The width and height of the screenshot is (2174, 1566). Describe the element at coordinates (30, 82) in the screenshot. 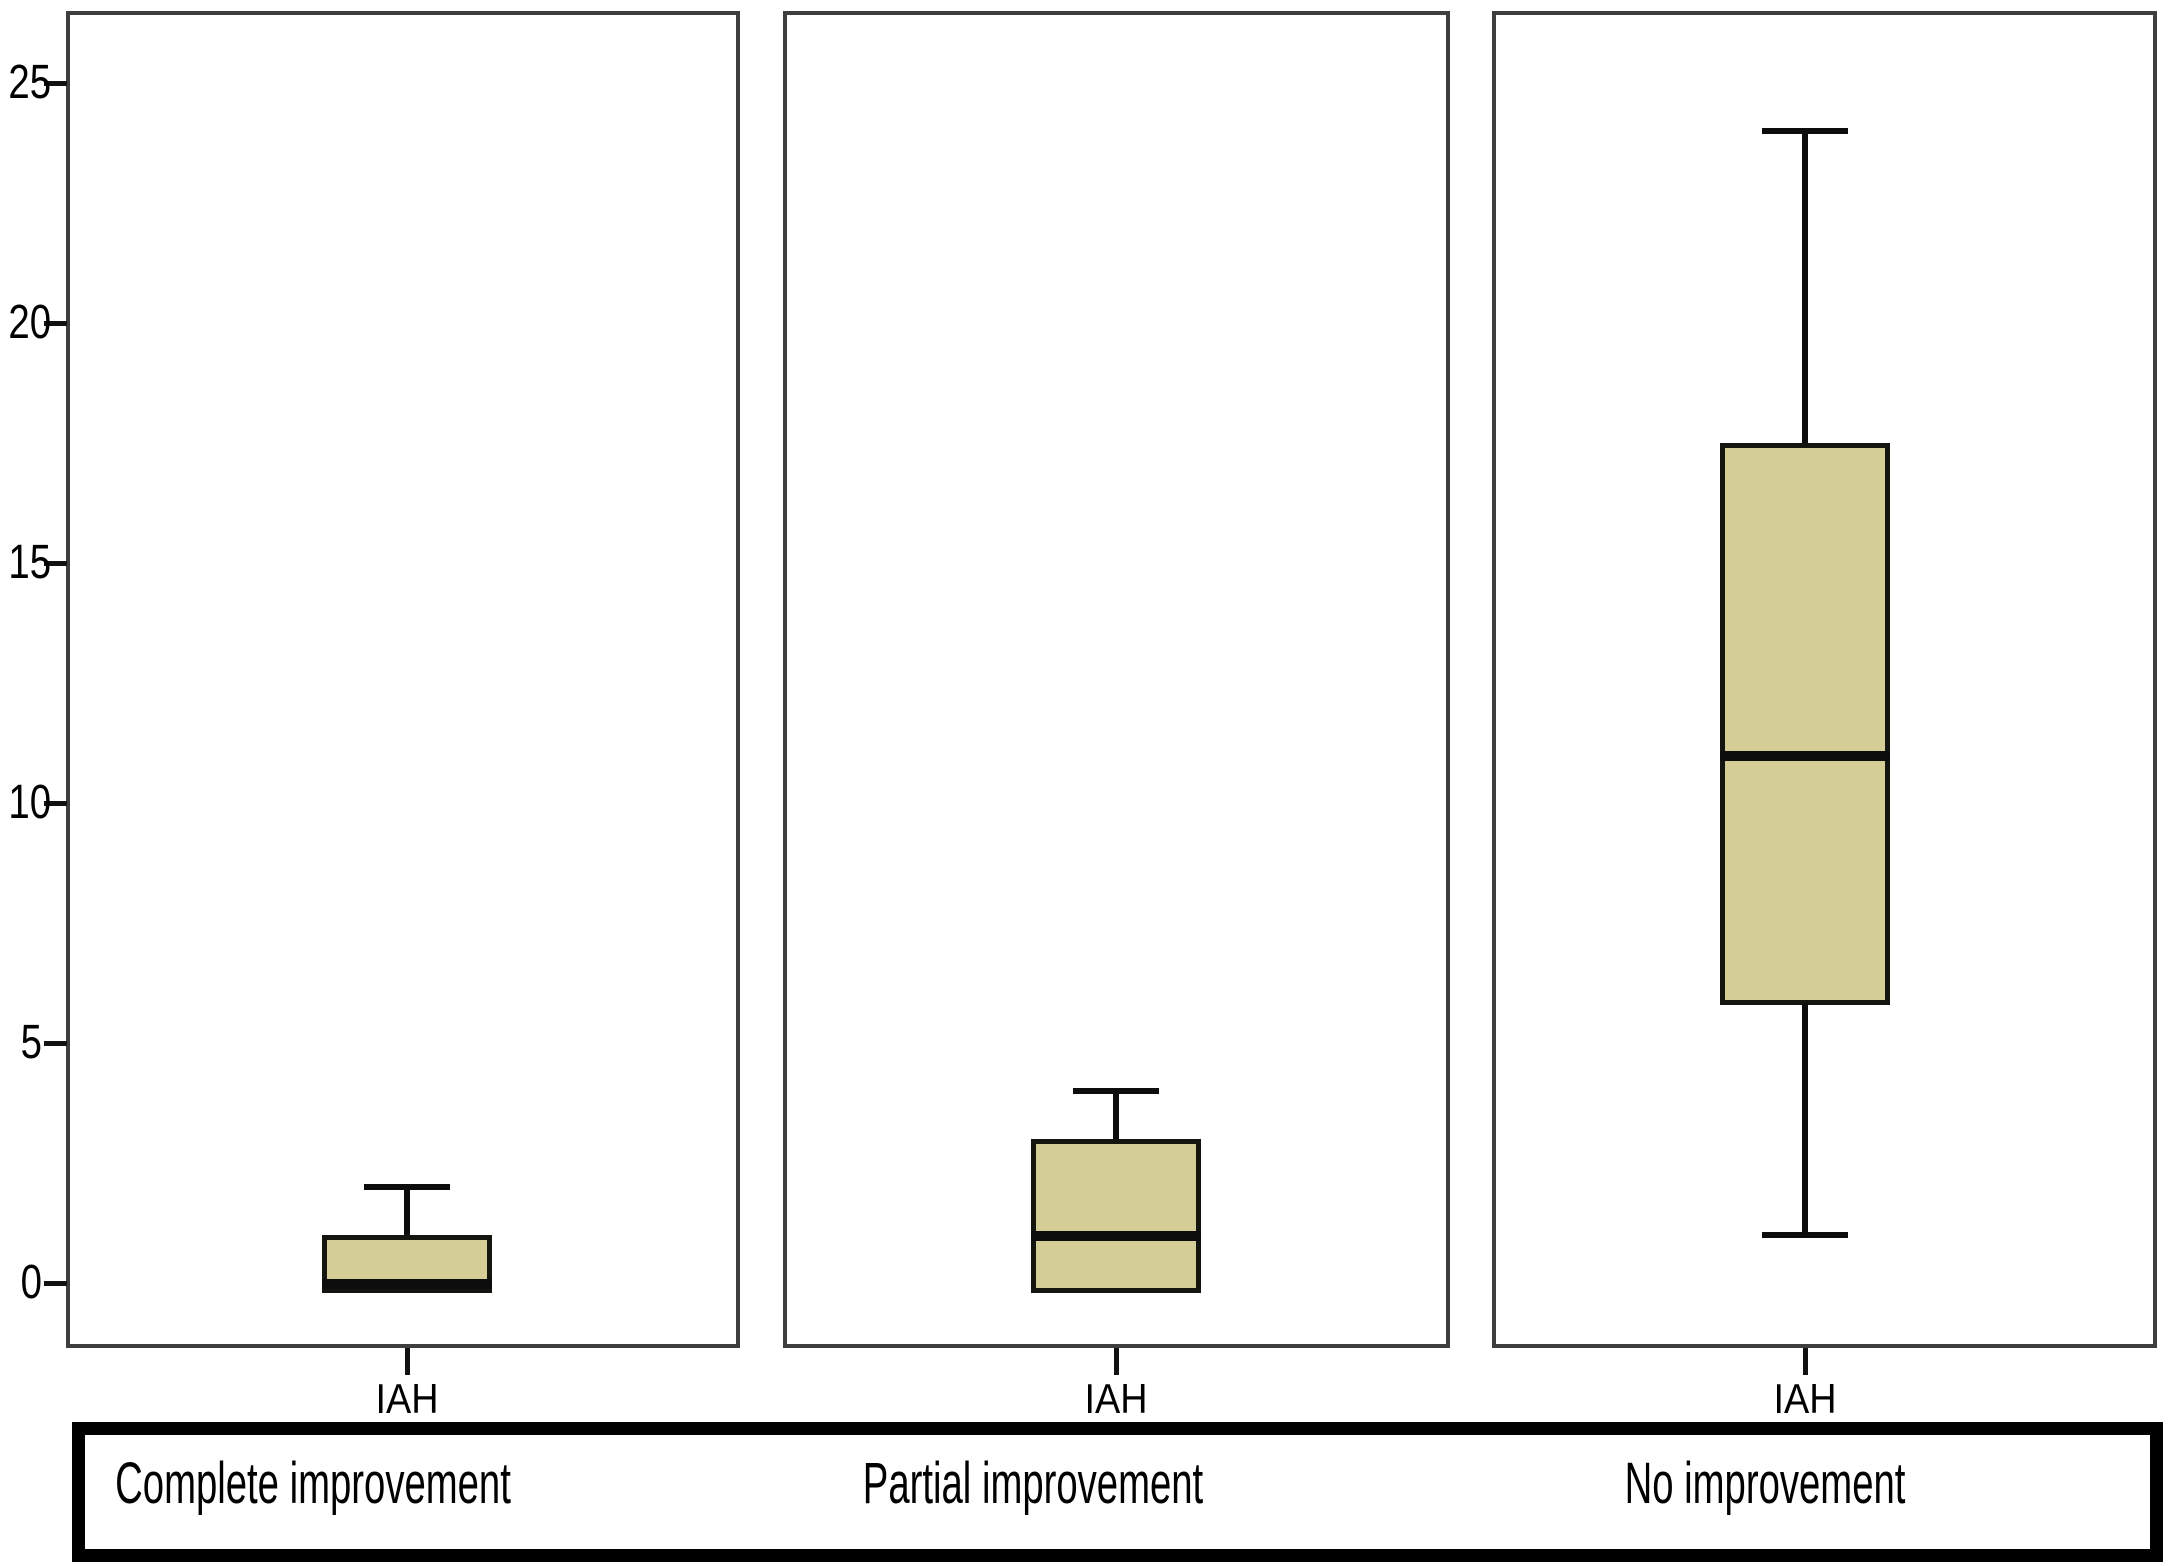

I see `y-axis-tick-label: 25` at that location.